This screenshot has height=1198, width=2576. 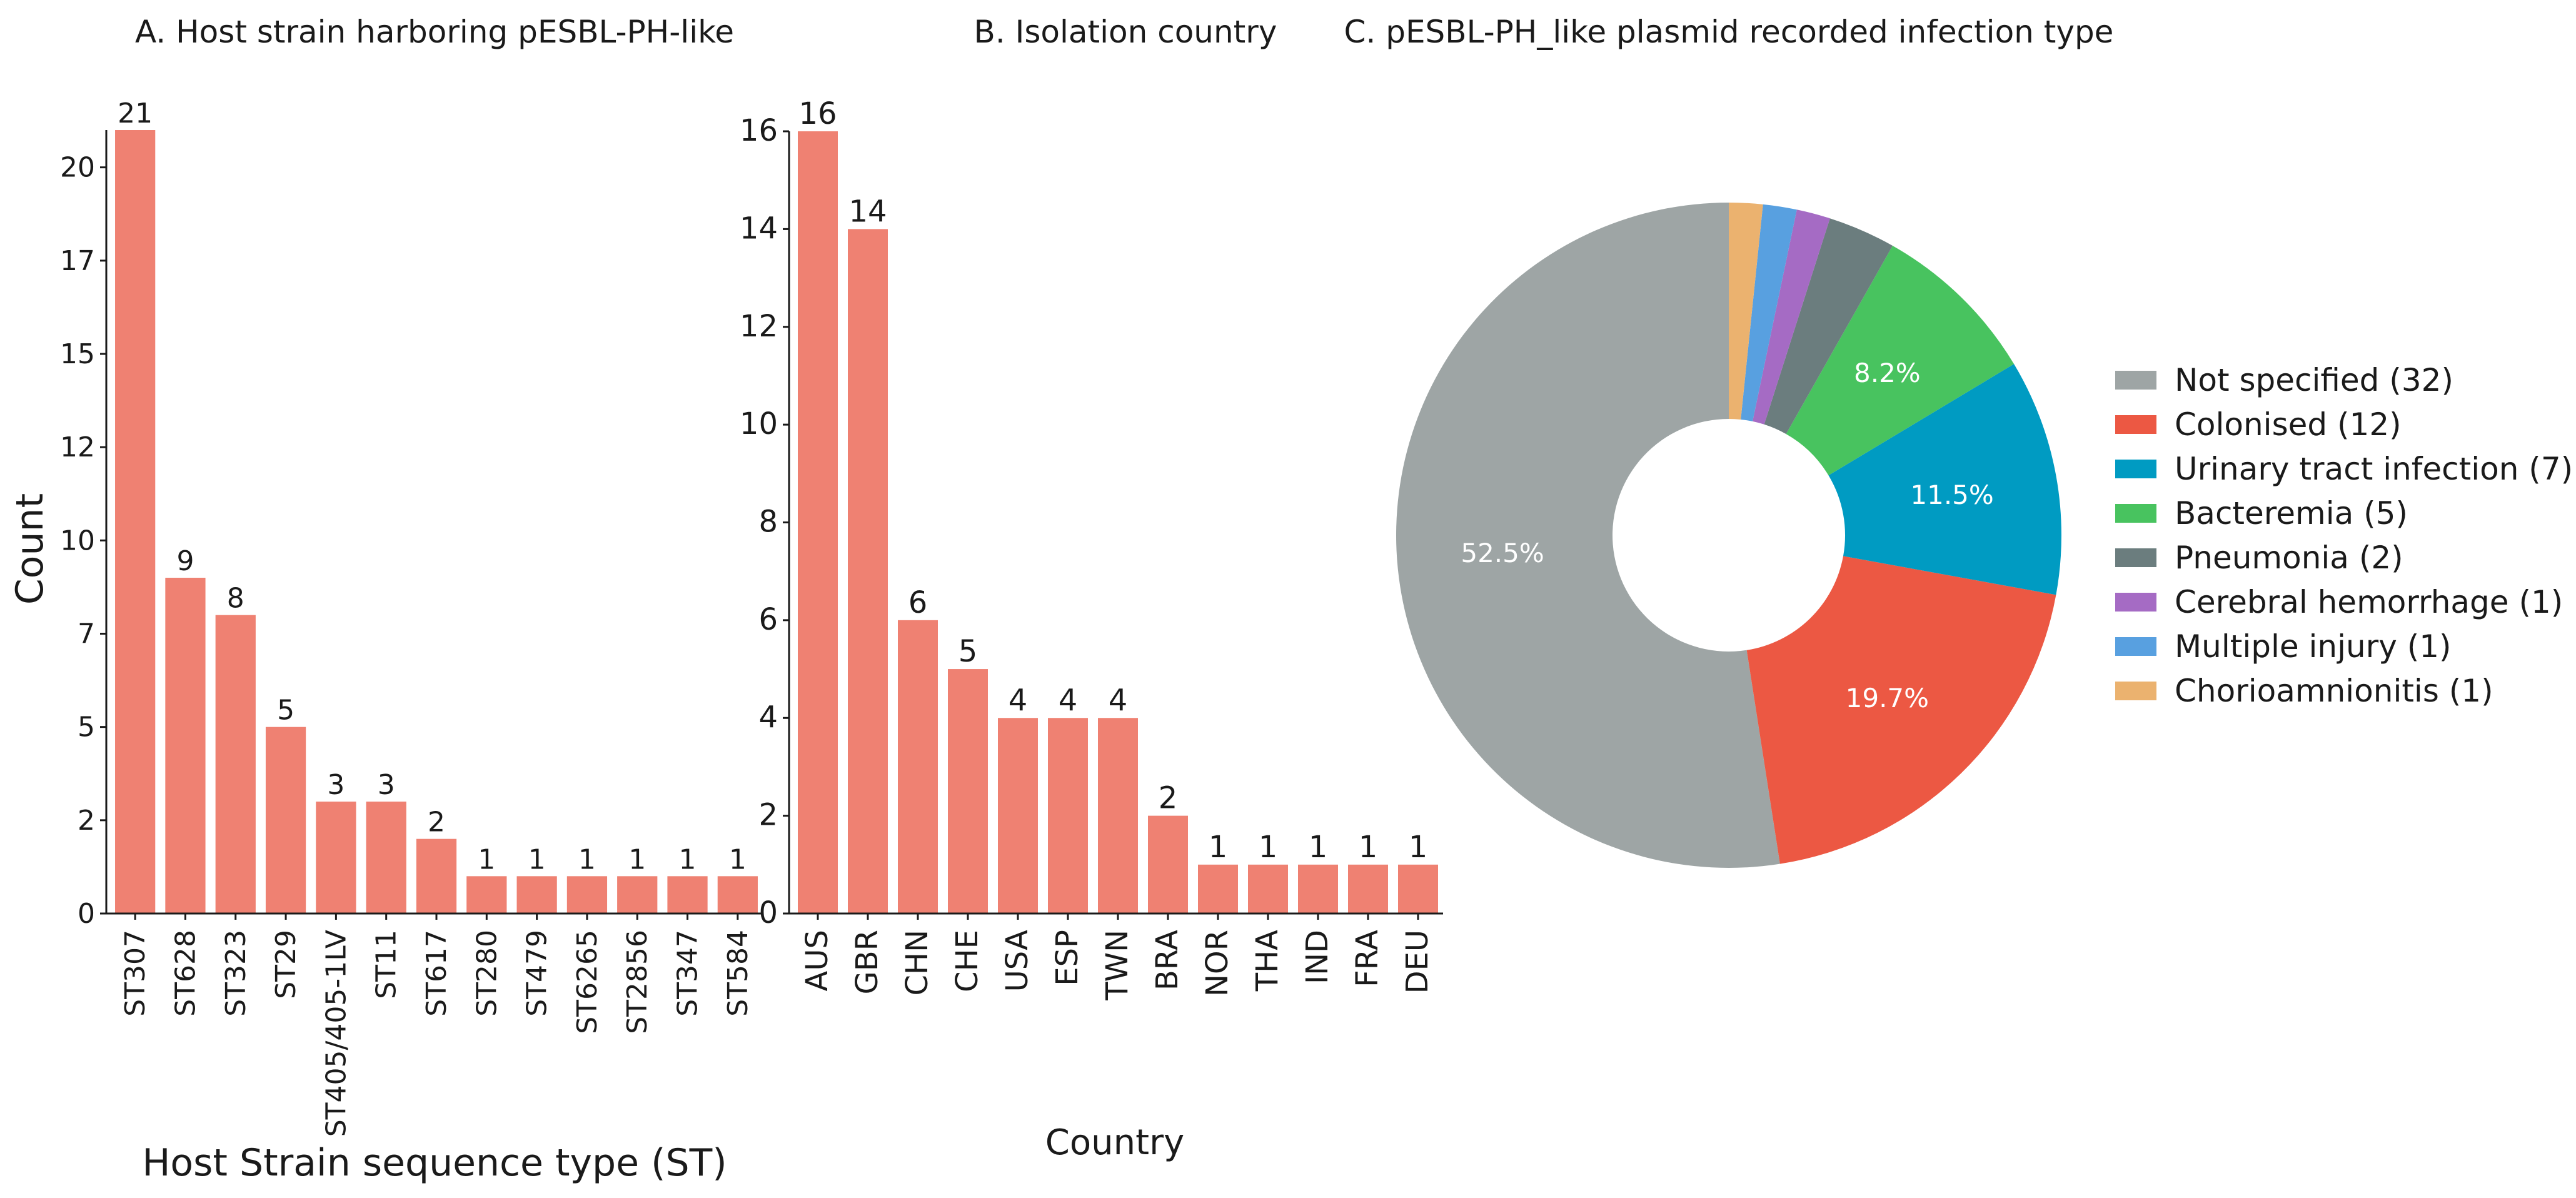 What do you see at coordinates (917, 963) in the screenshot?
I see `x-tick-label: CHN` at bounding box center [917, 963].